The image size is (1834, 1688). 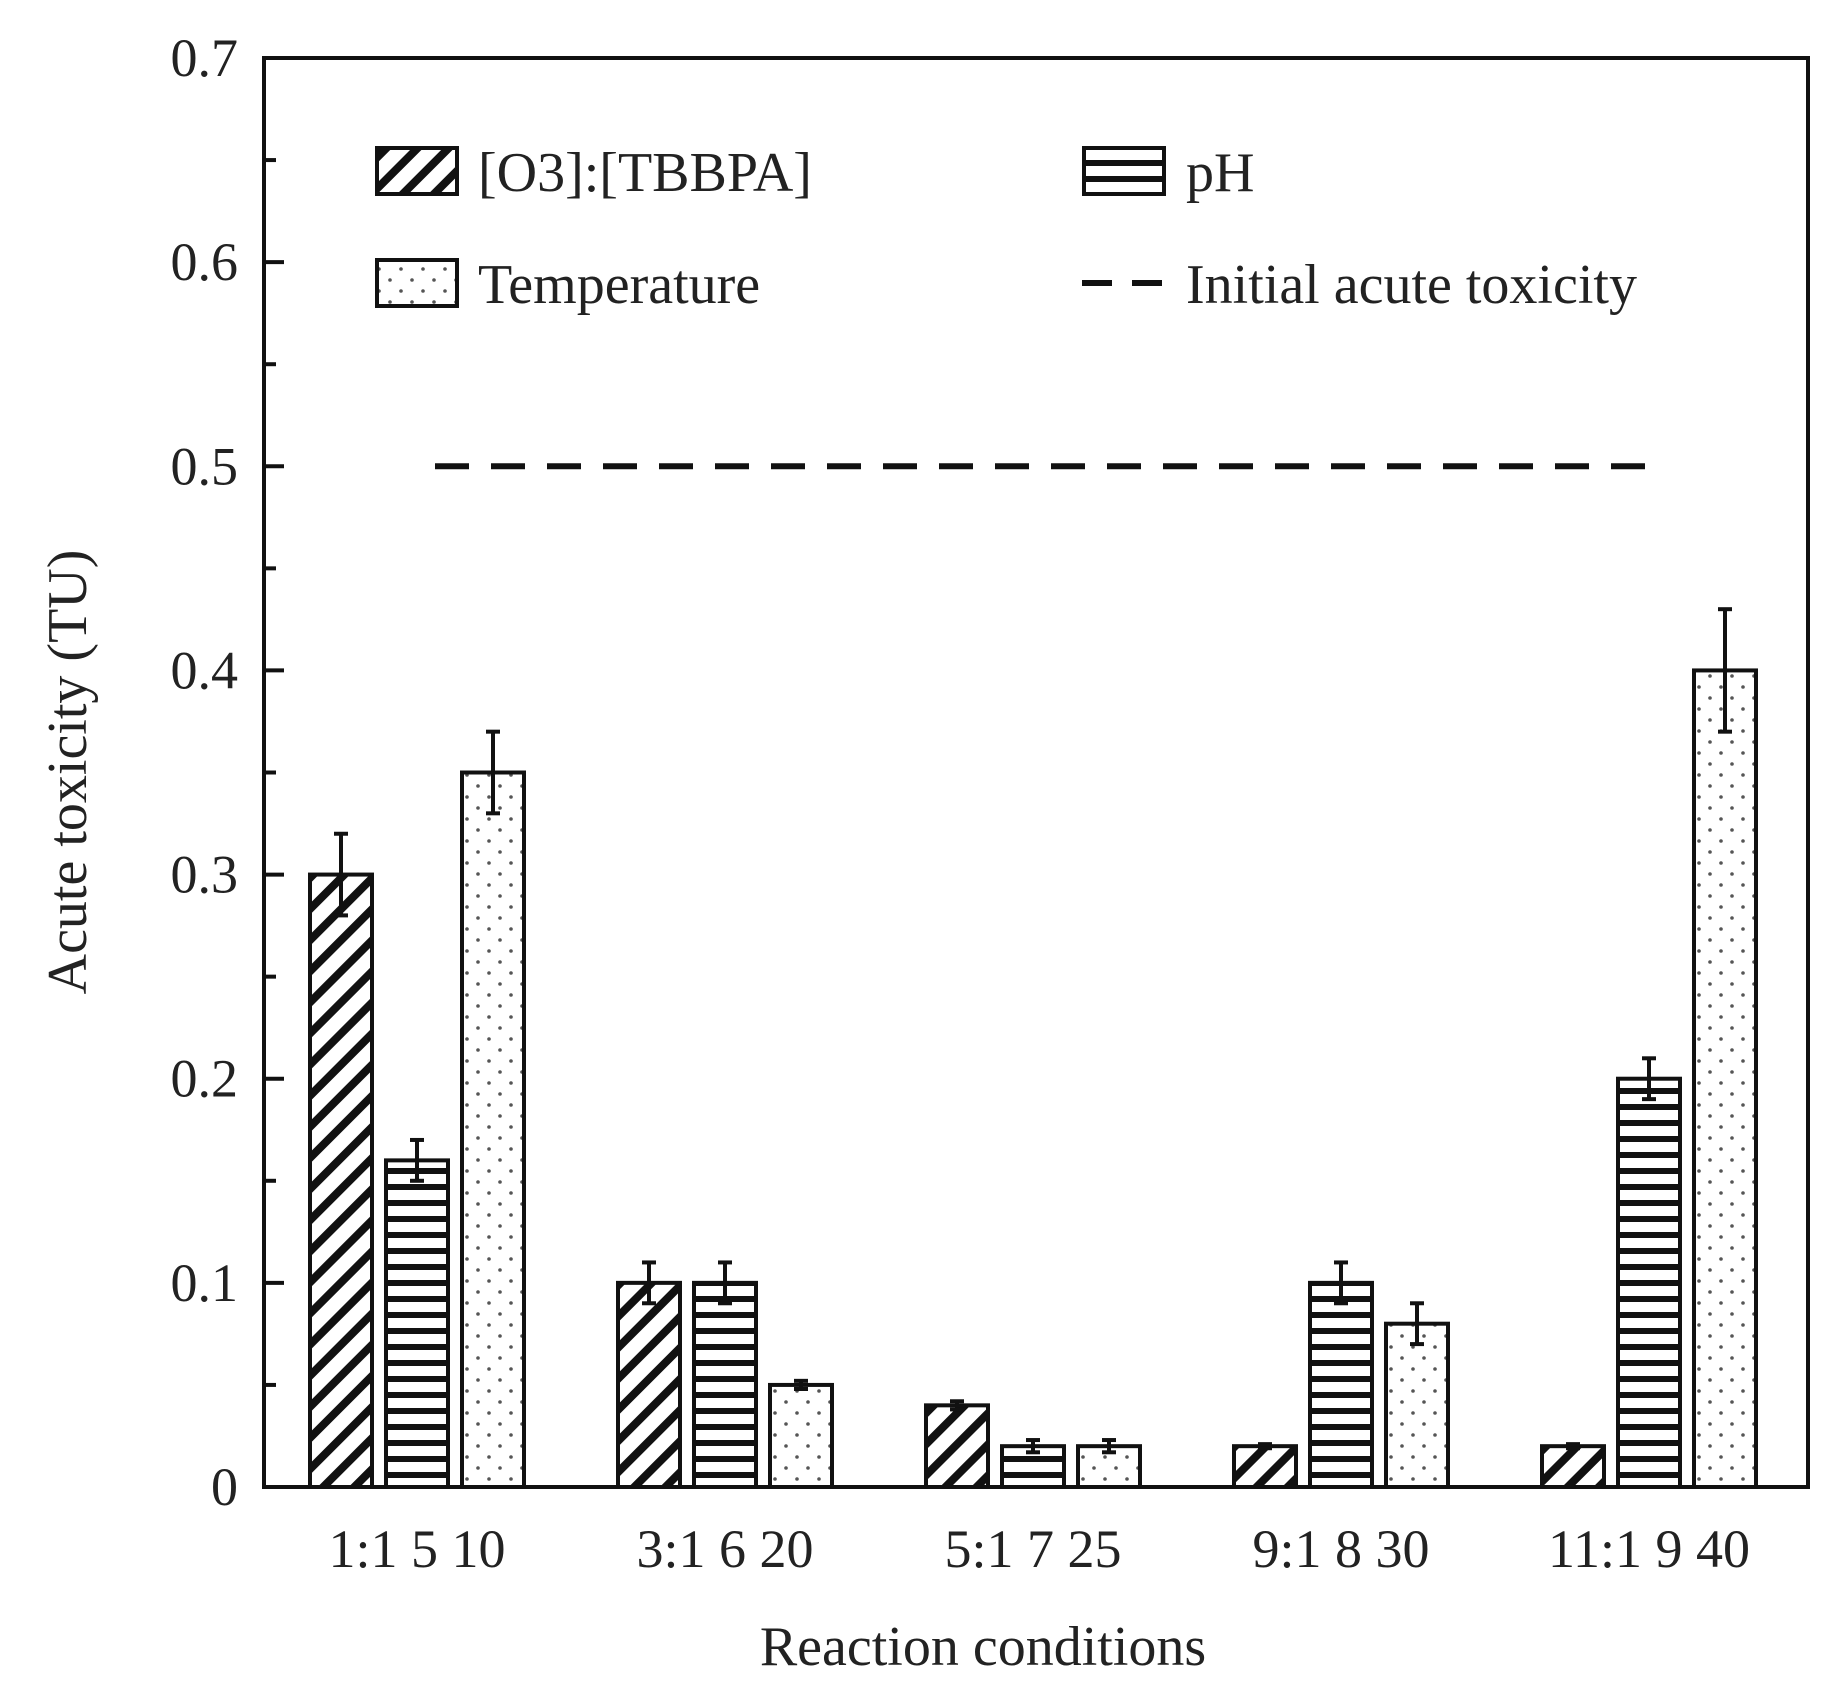 I want to click on x-group-label: 3:1 6 20, so click(x=724, y=1549).